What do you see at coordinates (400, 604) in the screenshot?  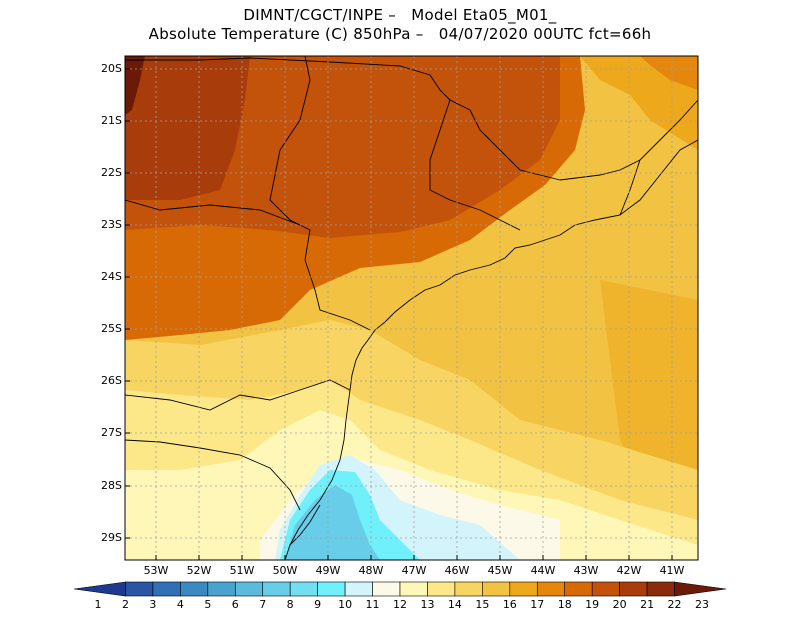 I see `colorbar-tick-label: 12` at bounding box center [400, 604].